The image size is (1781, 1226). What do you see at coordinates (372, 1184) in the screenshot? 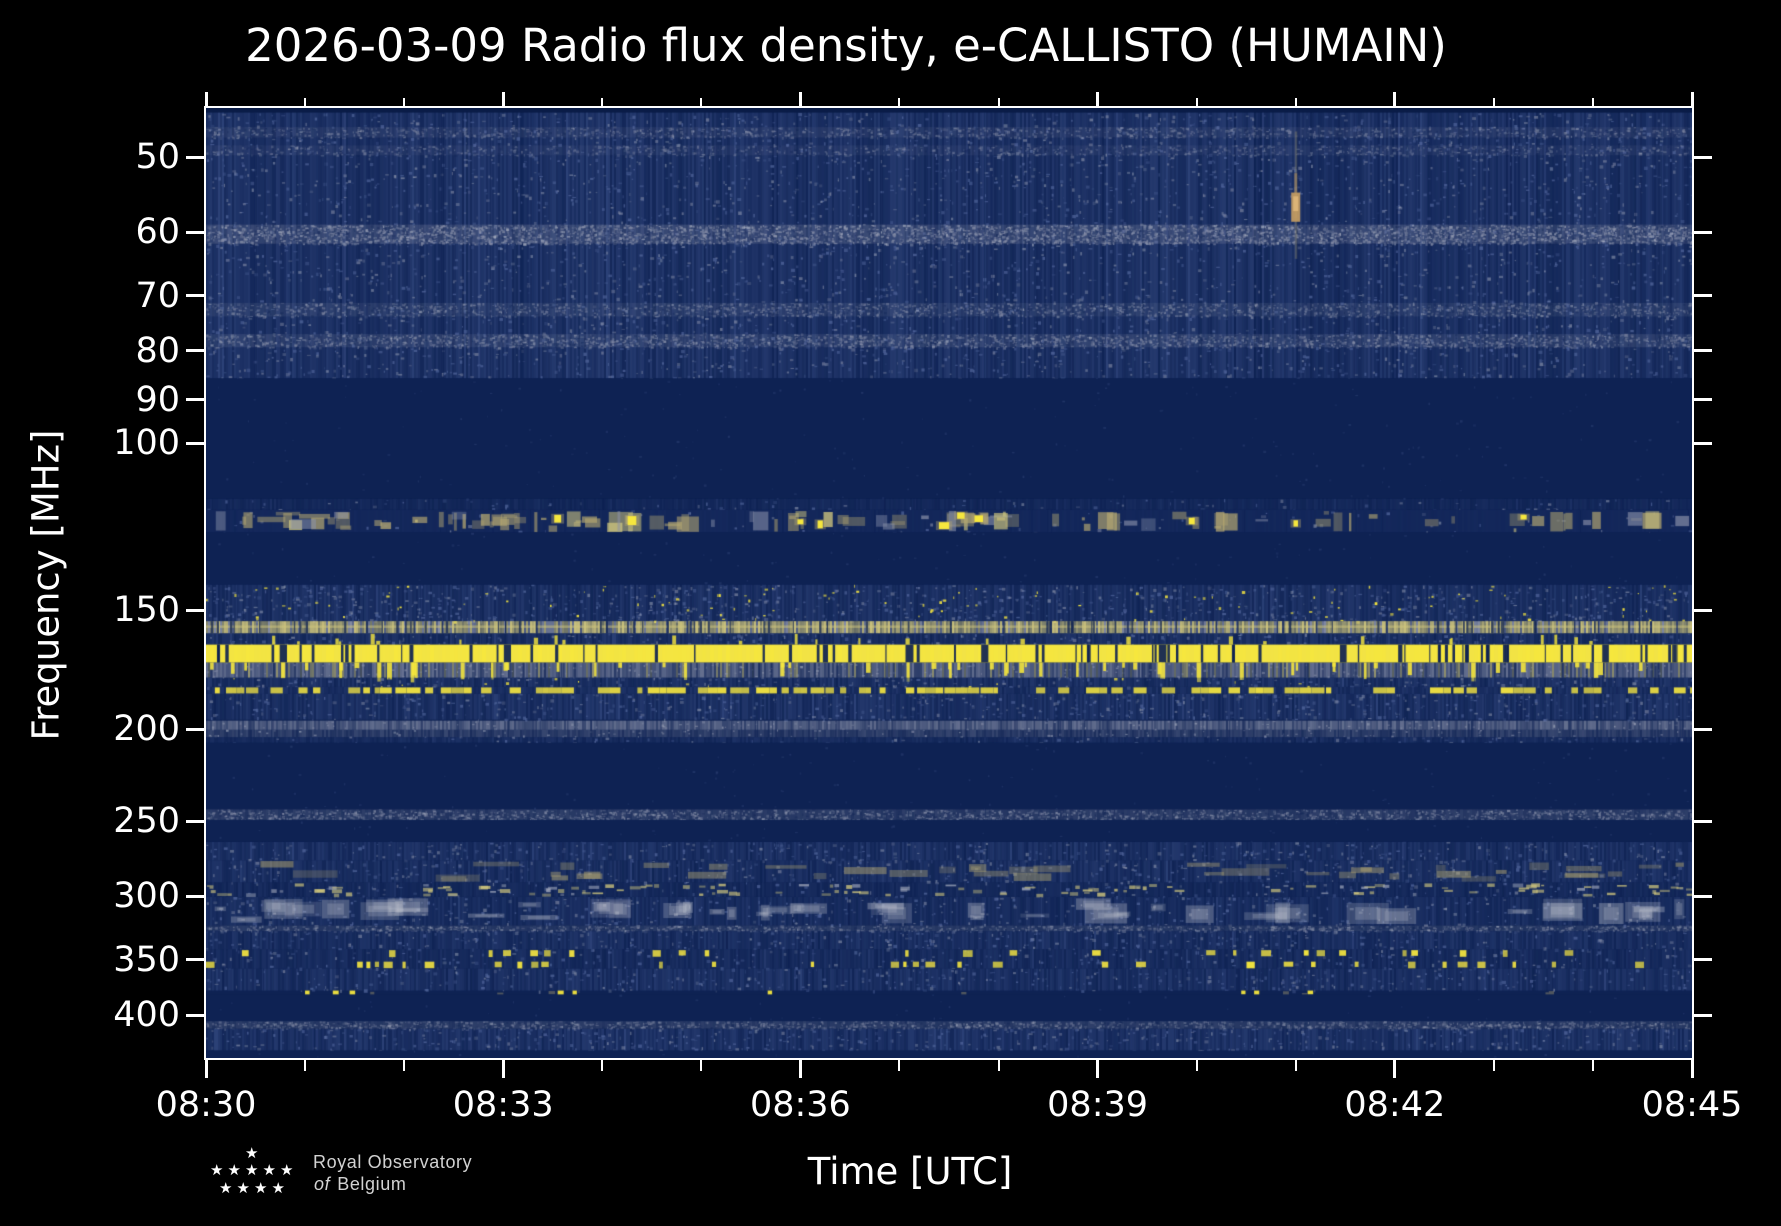
I see `rob-logo-belgium: Belgium` at bounding box center [372, 1184].